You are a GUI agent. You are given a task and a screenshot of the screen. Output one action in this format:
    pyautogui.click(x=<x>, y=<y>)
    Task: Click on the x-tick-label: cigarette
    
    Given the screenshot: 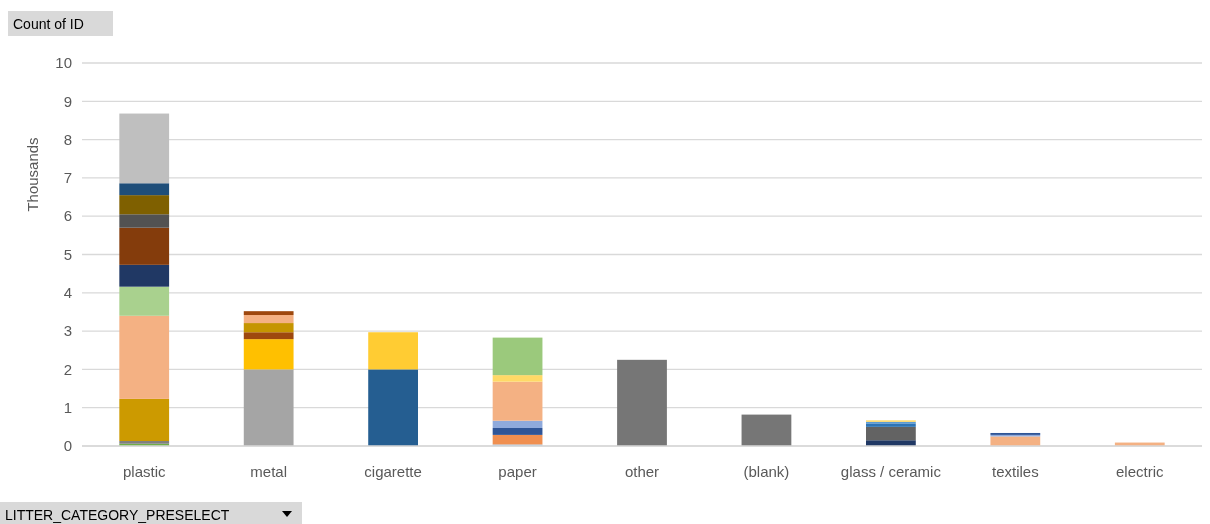 What is the action you would take?
    pyautogui.click(x=393, y=471)
    